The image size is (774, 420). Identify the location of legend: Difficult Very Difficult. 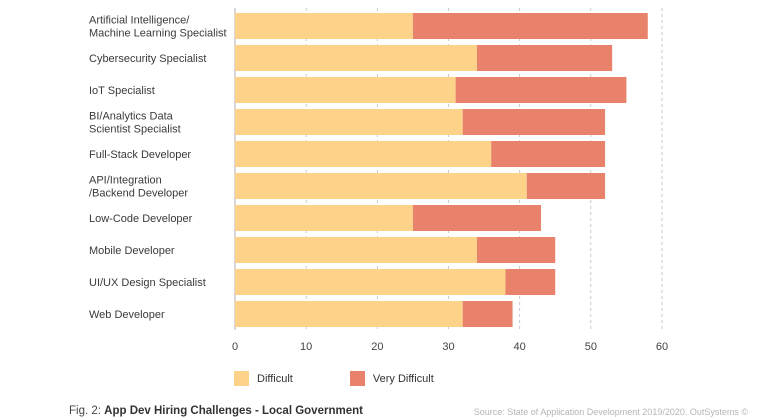
(362, 378).